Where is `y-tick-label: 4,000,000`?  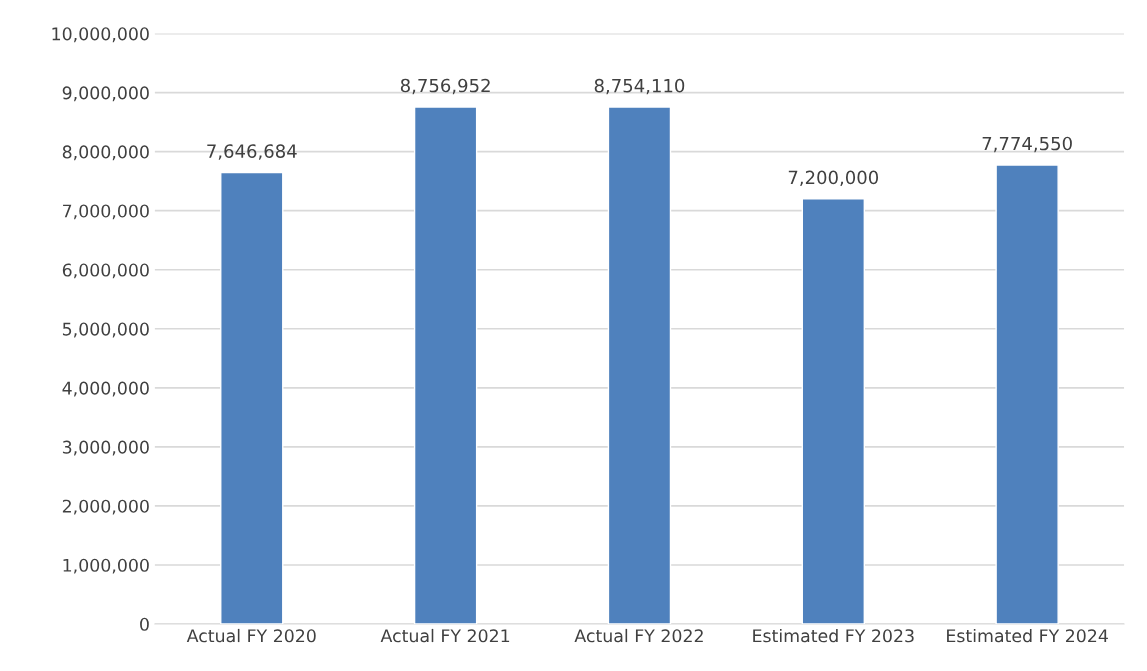
y-tick-label: 4,000,000 is located at coordinates (105, 389).